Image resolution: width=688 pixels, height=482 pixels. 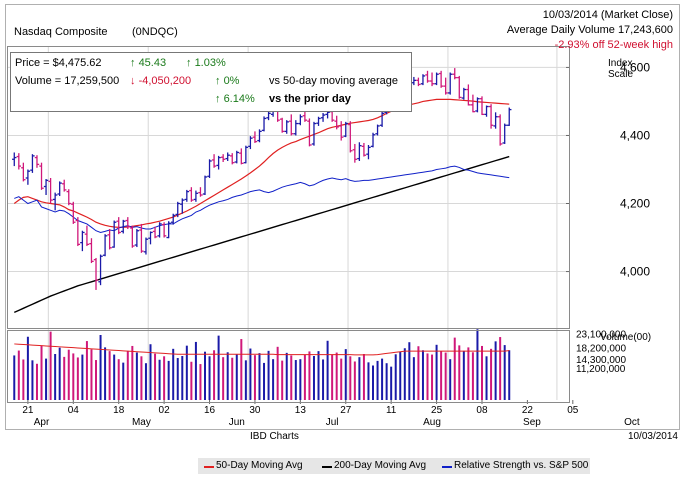 I want to click on x-tick-label: 13, so click(x=301, y=410).